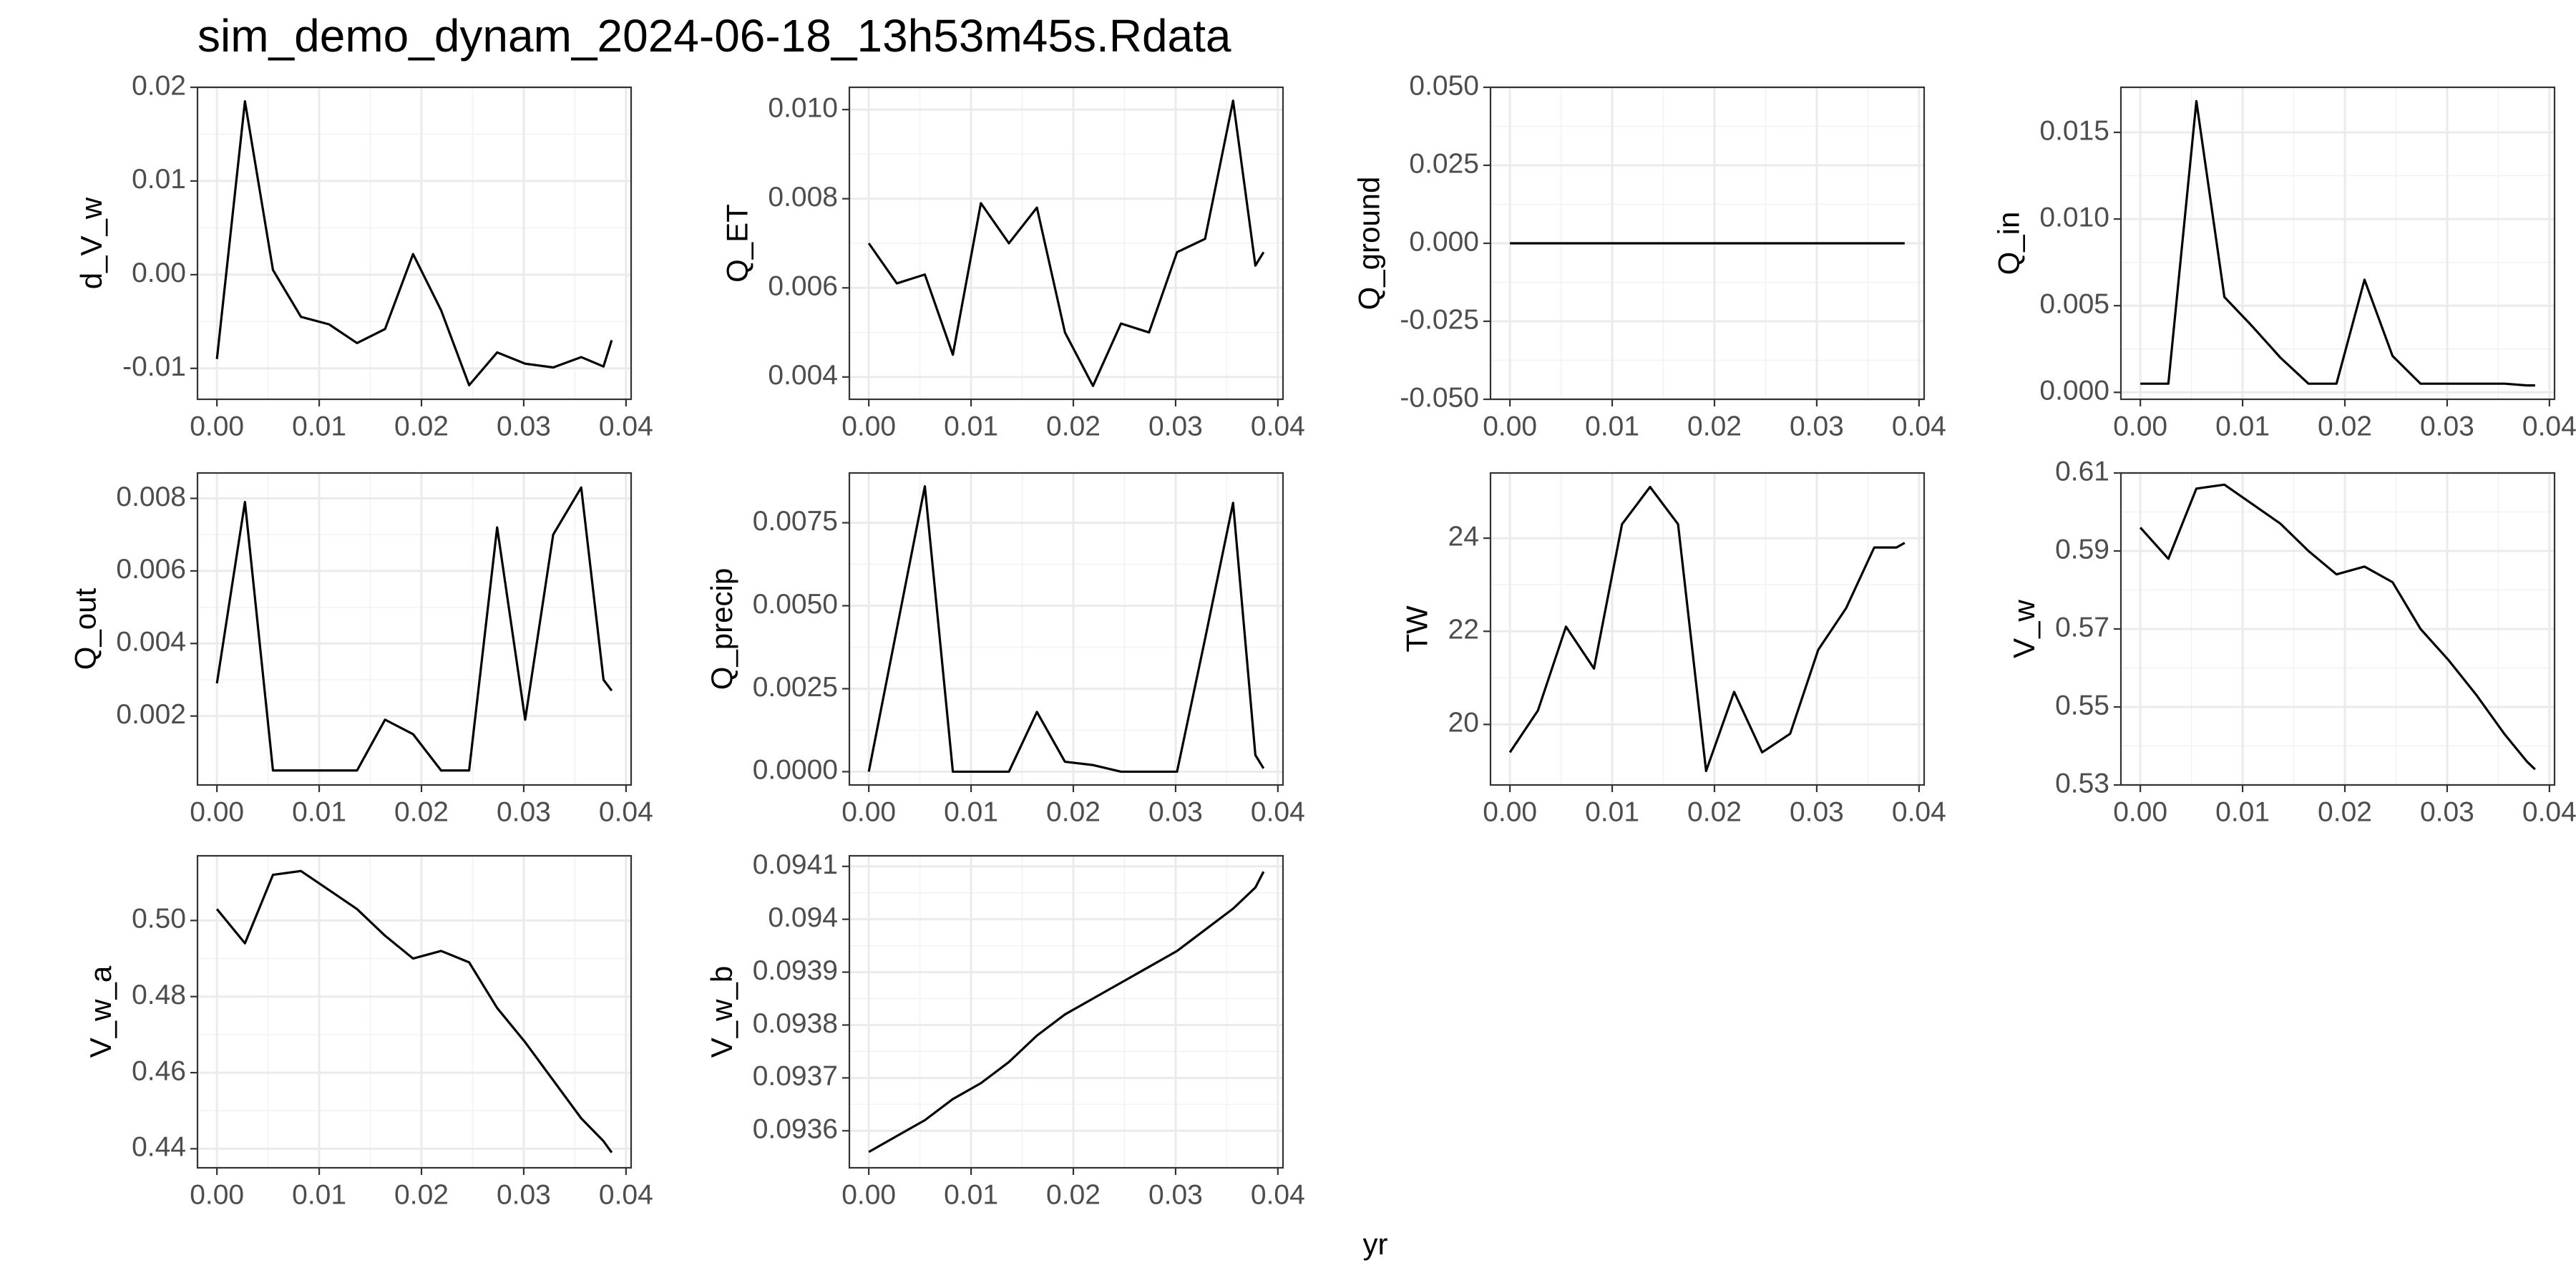 Image resolution: width=2576 pixels, height=1288 pixels. I want to click on y-tick-label: 0.46, so click(159, 1070).